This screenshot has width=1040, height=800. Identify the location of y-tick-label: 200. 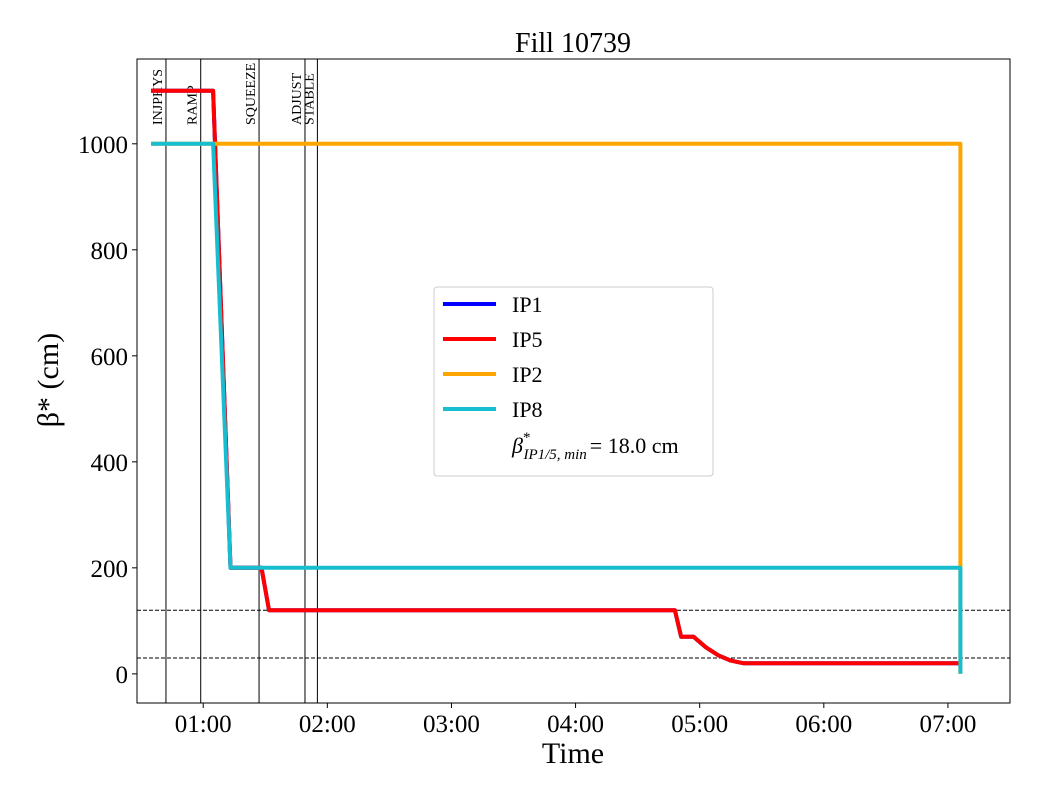
(110, 569).